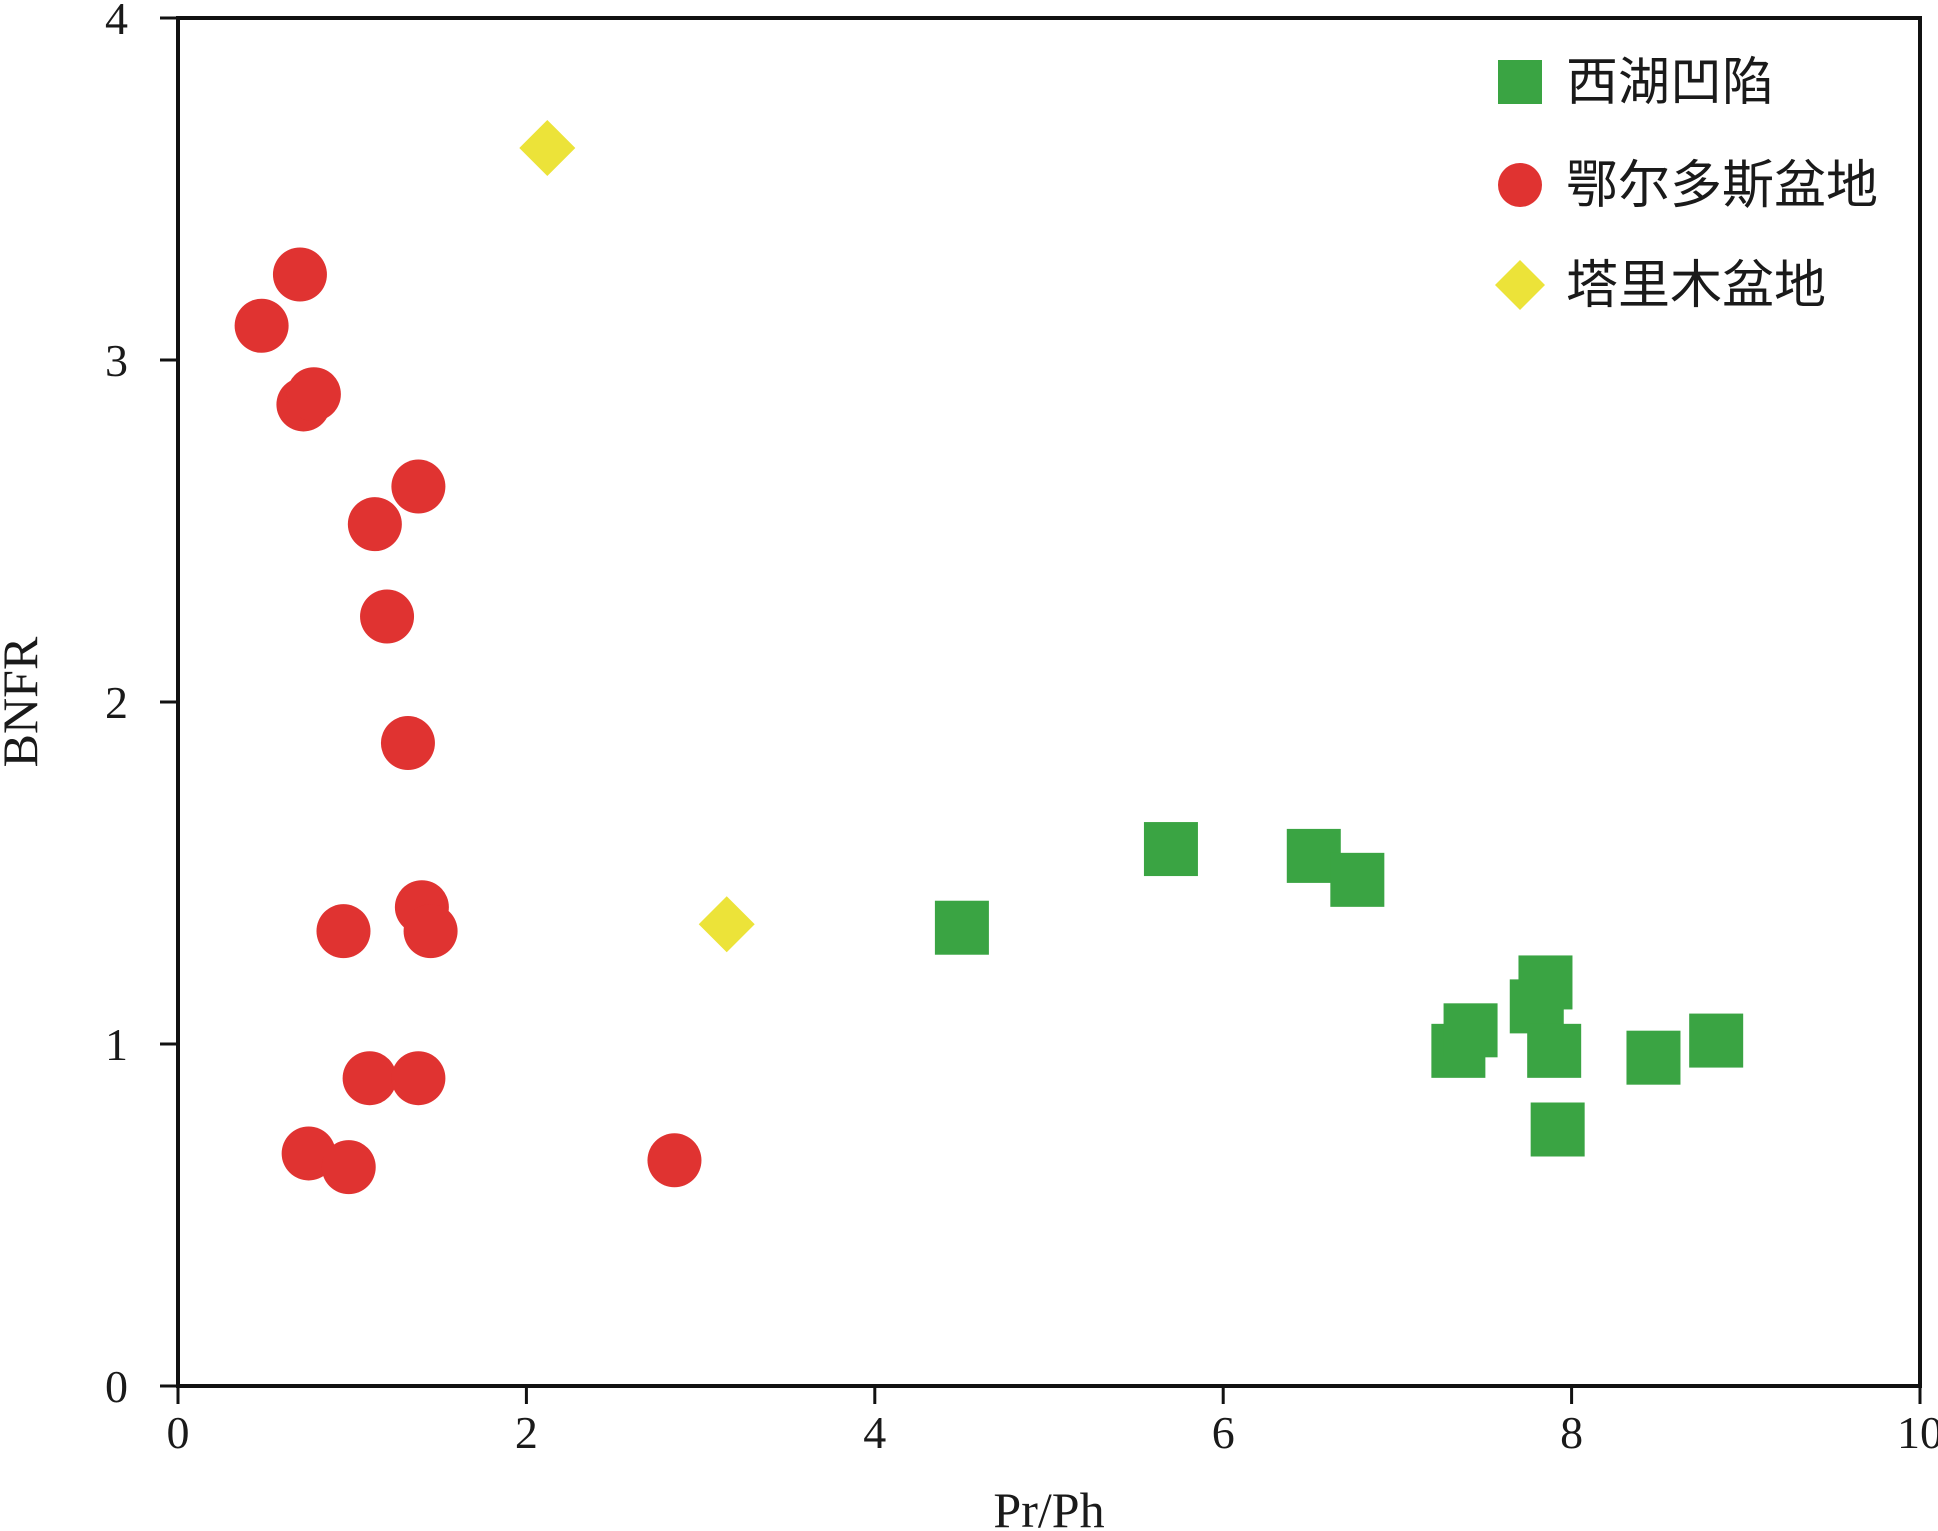 Image resolution: width=1938 pixels, height=1531 pixels. Describe the element at coordinates (116, 1044) in the screenshot. I see `y-tick-label: 1` at that location.